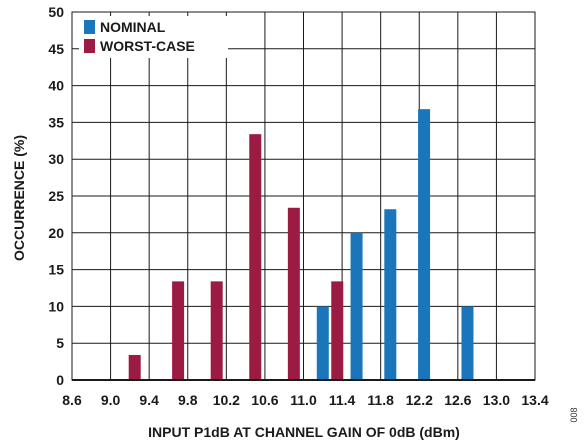 This screenshot has width=587, height=448. Describe the element at coordinates (60, 343) in the screenshot. I see `y-tick-label: 5` at that location.